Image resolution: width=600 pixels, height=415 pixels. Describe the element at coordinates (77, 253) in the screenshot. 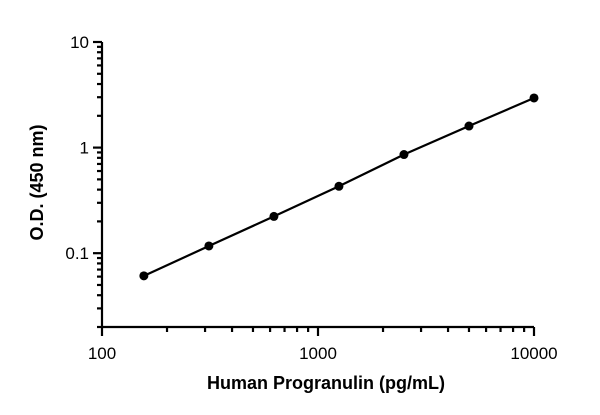

I see `y-tick-label: 0.1` at that location.